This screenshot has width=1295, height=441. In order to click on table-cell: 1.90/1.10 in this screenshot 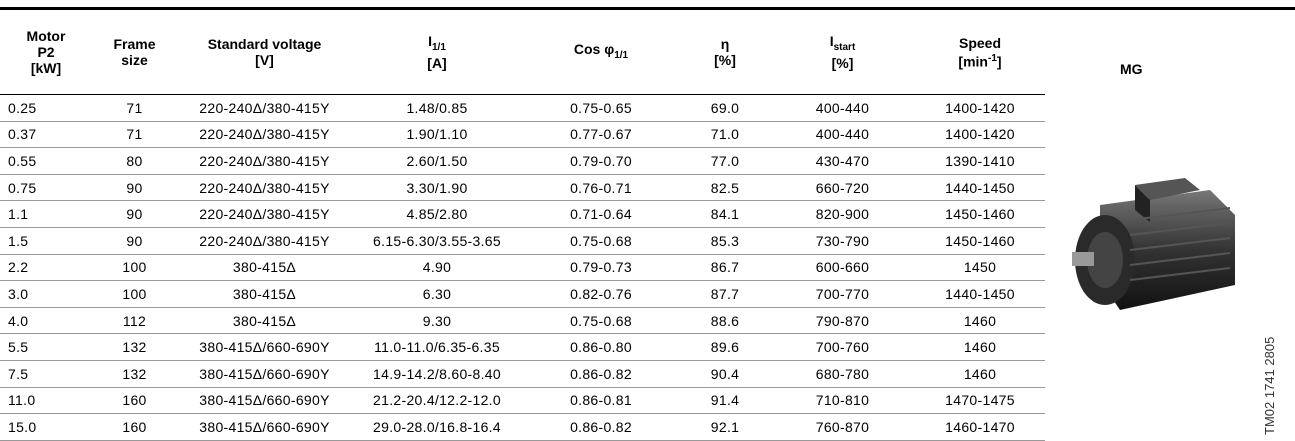, I will do `click(437, 135)`.